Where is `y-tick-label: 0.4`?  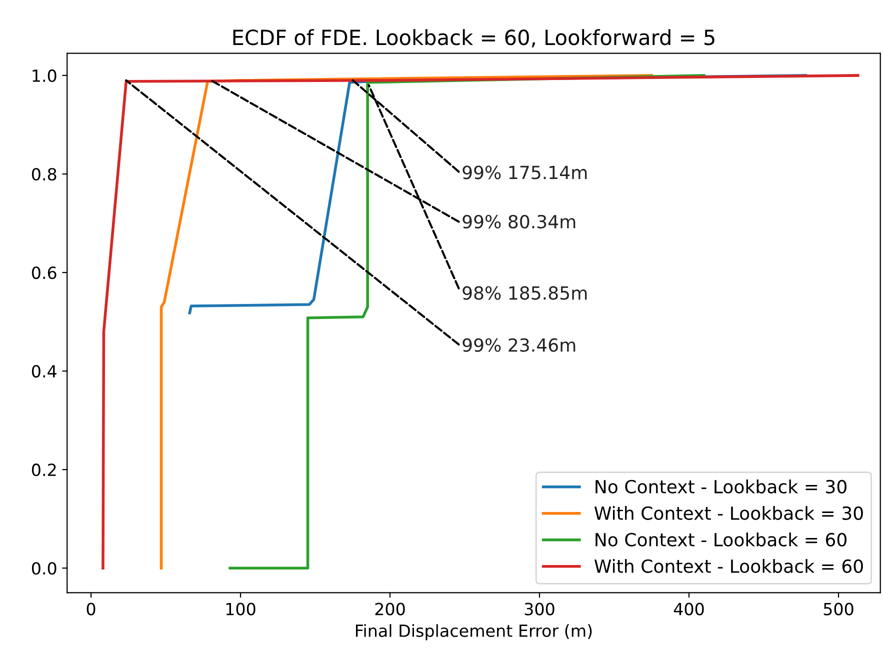
y-tick-label: 0.4 is located at coordinates (44, 371).